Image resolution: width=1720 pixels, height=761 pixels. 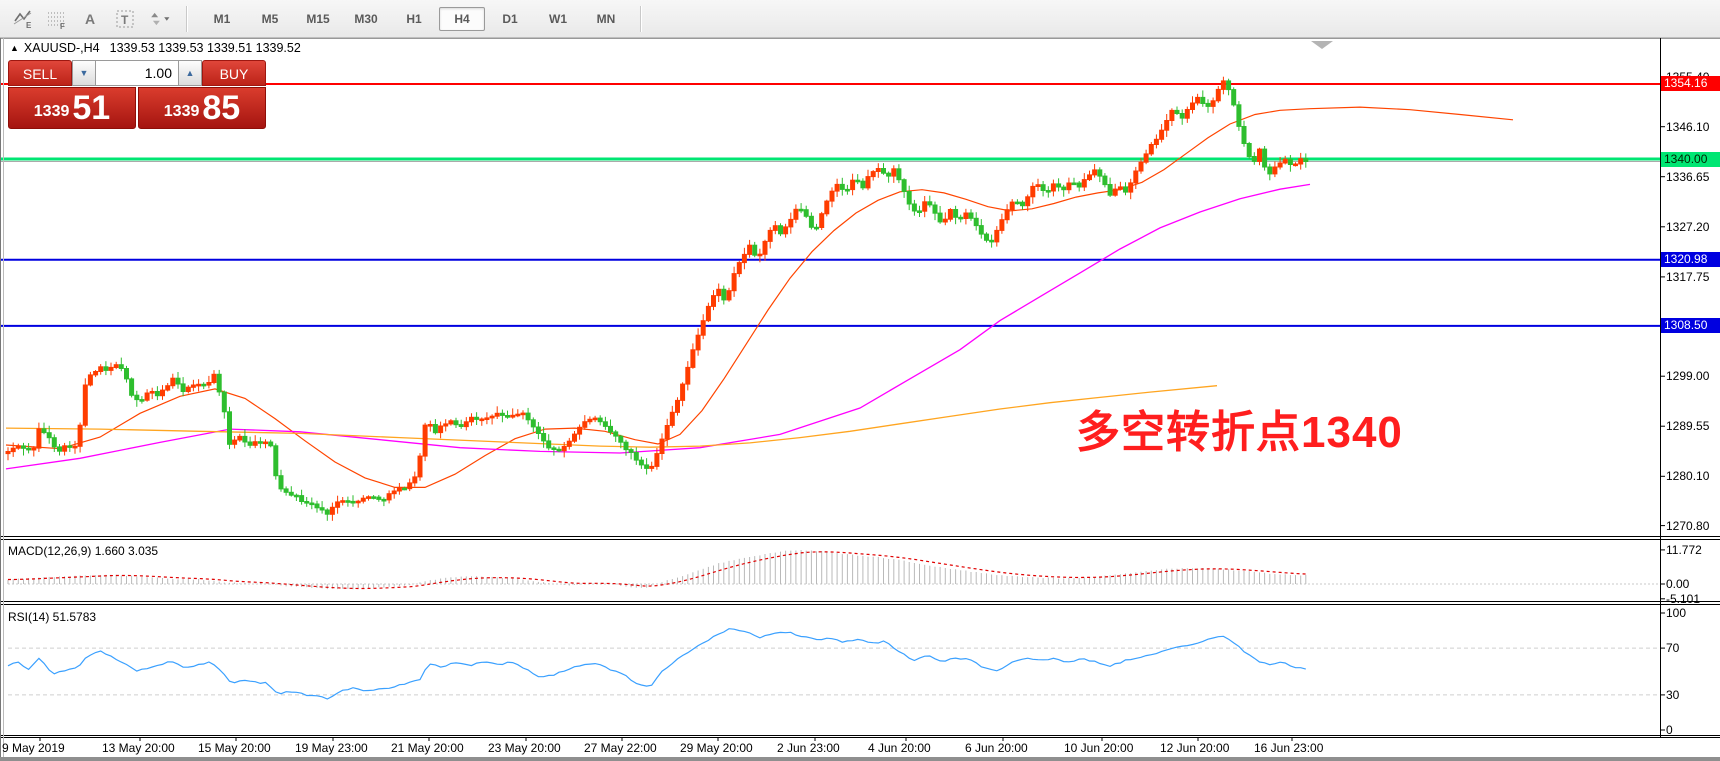 I want to click on macd-axis-label: 0.00, so click(x=1678, y=584).